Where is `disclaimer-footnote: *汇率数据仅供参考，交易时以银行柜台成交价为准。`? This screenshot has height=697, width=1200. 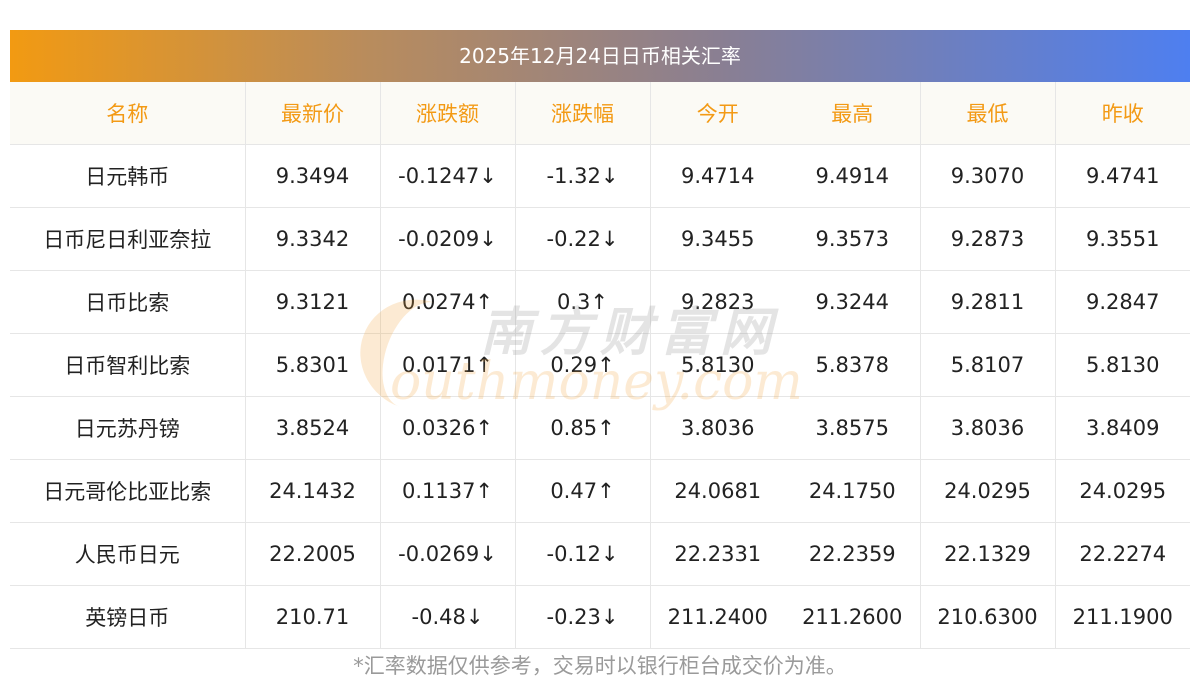
disclaimer-footnote: *汇率数据仅供参考，交易时以银行柜台成交价为准。 is located at coordinates (600, 666).